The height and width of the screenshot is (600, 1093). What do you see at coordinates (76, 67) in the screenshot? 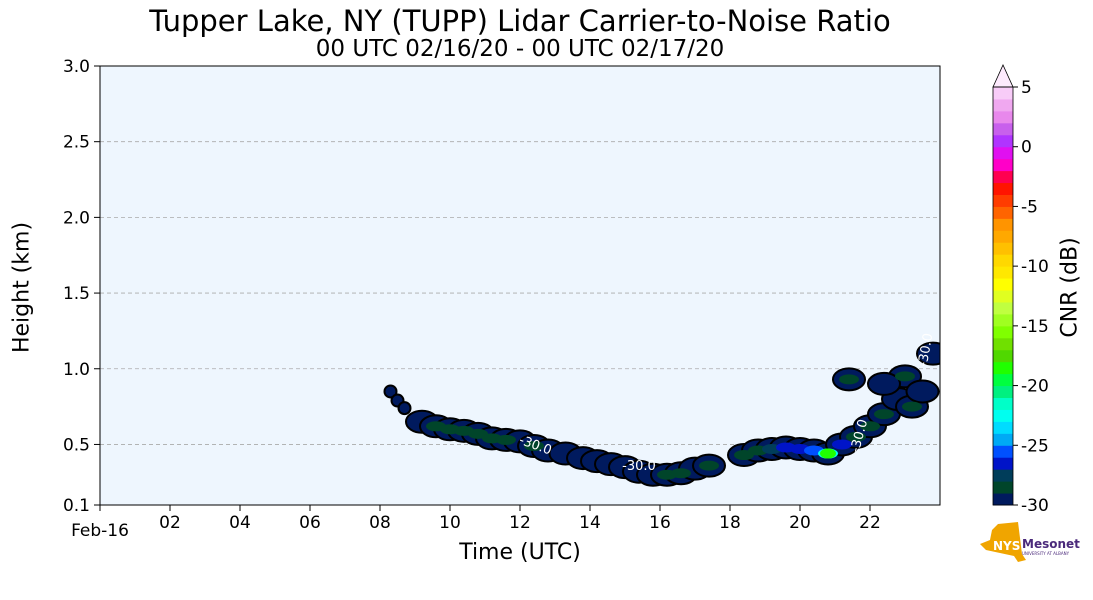
I see `y-tick-label: 3.0` at bounding box center [76, 67].